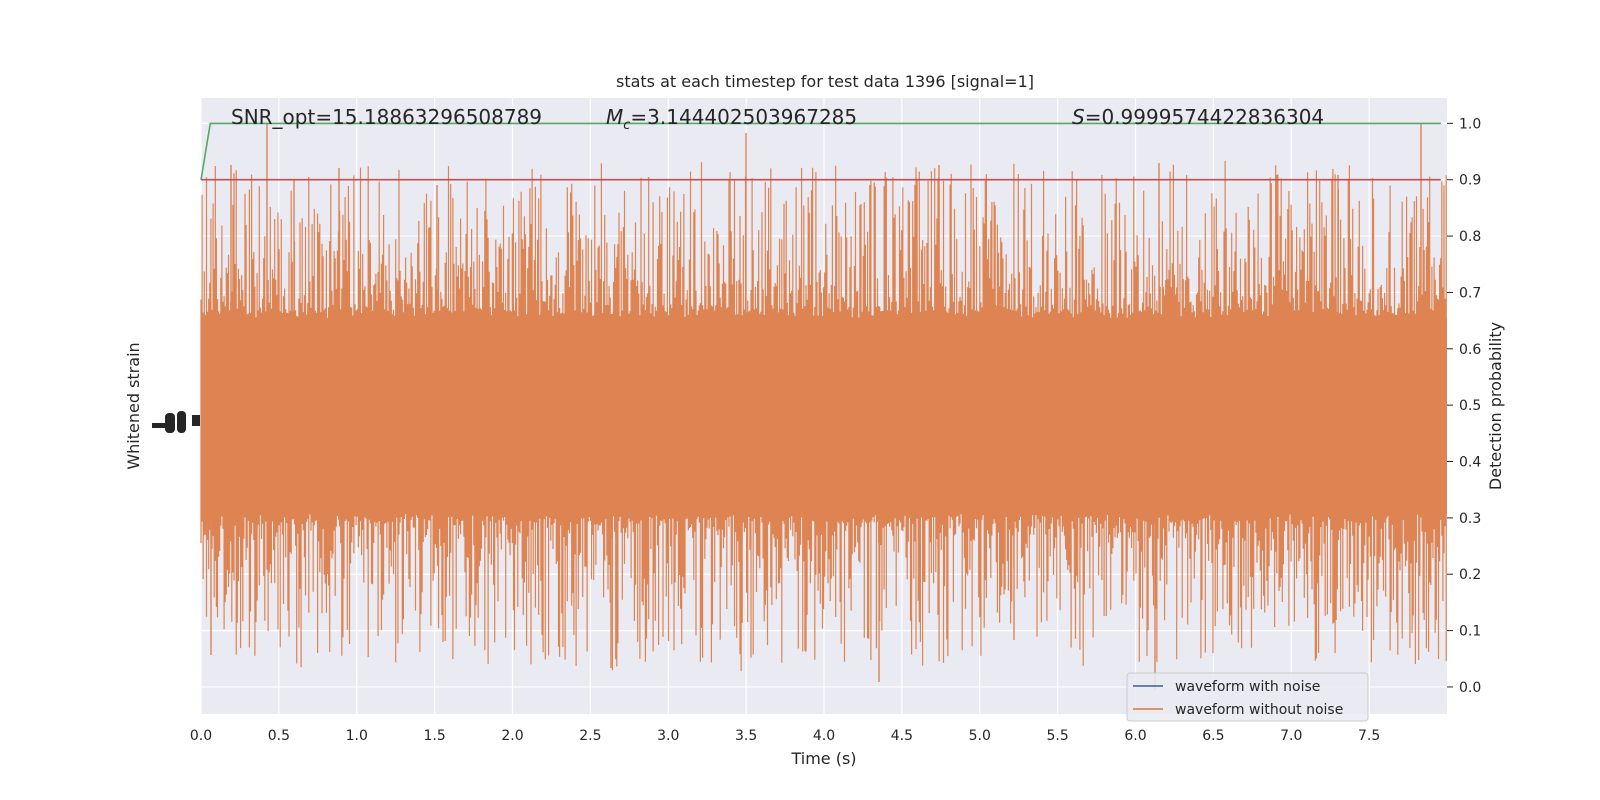 The height and width of the screenshot is (800, 1600). I want to click on y-right-tick-label: 0.7, so click(1470, 293).